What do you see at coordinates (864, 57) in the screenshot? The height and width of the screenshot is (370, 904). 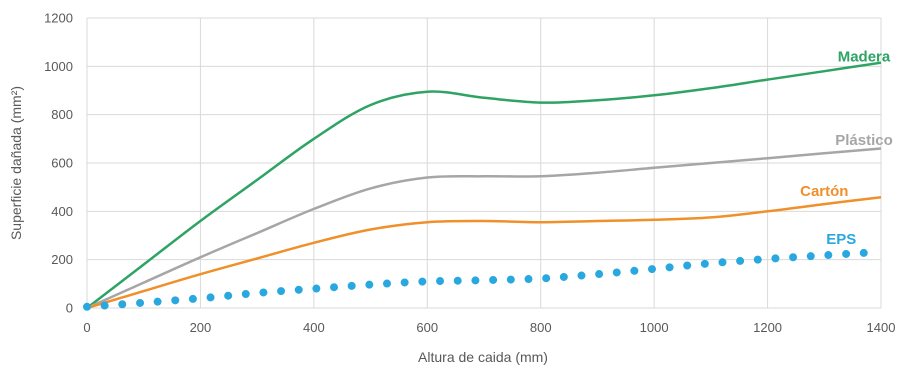 I see `series-label-madera: Madera` at bounding box center [864, 57].